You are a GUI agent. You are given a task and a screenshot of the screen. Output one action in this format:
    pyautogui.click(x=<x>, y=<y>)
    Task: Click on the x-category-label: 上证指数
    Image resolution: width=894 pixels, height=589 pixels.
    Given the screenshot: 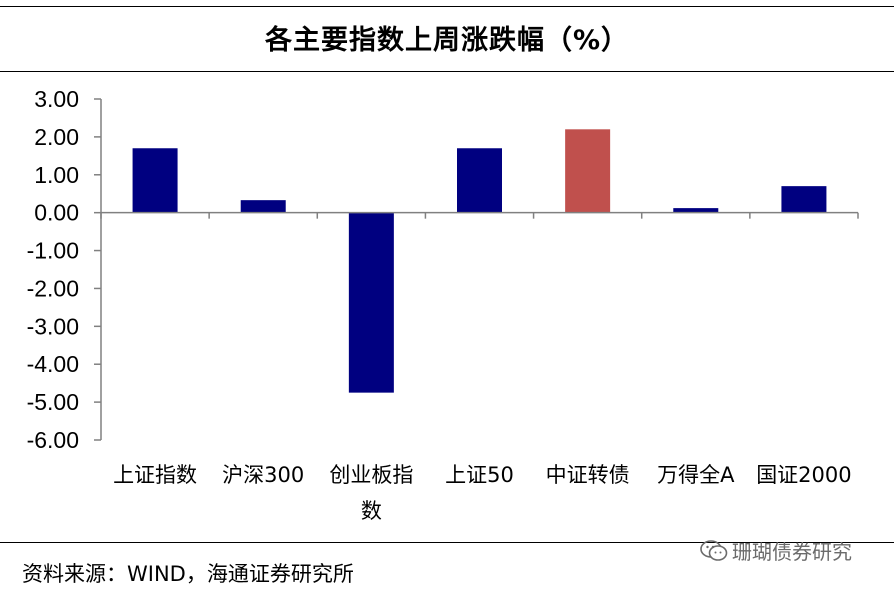 What is the action you would take?
    pyautogui.click(x=155, y=475)
    